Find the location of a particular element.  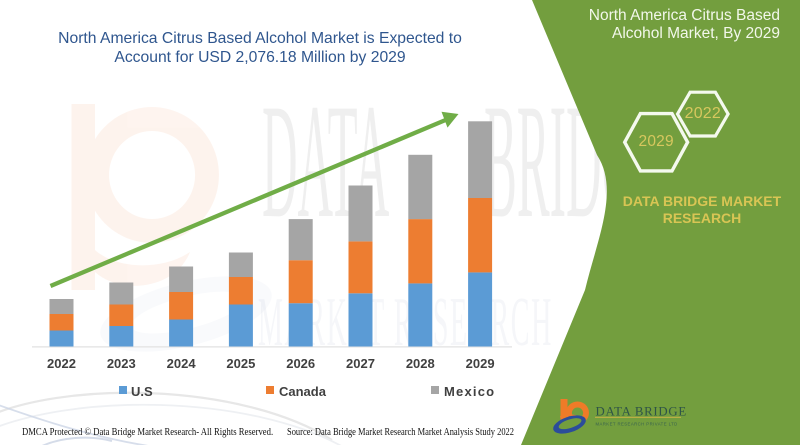

svg-text: DATA BRIDGE is located at coordinates (641, 411).